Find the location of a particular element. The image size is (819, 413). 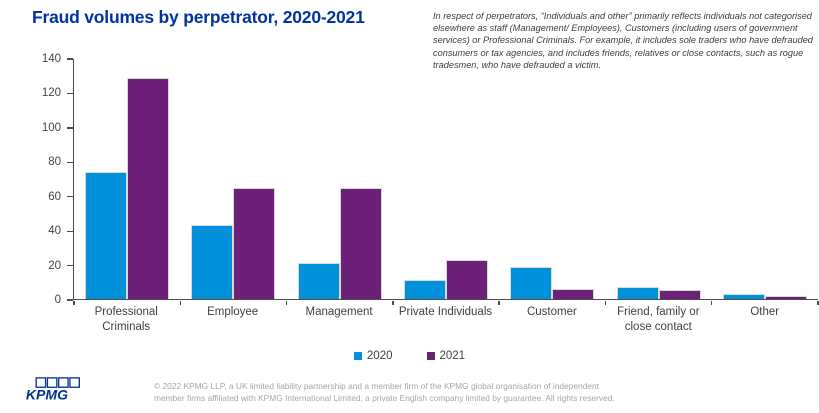

bar-group-professional-criminals is located at coordinates (127, 179).